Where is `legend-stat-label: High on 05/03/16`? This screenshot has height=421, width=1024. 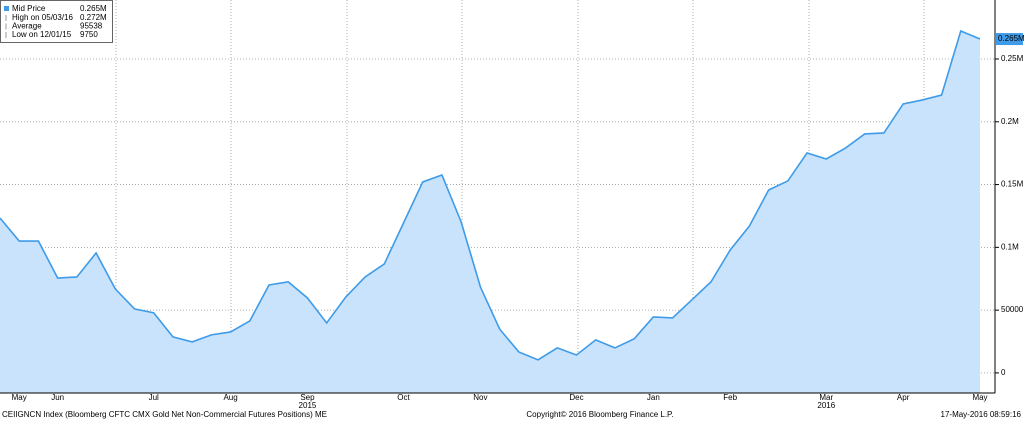
legend-stat-label: High on 05/03/16 is located at coordinates (42, 17).